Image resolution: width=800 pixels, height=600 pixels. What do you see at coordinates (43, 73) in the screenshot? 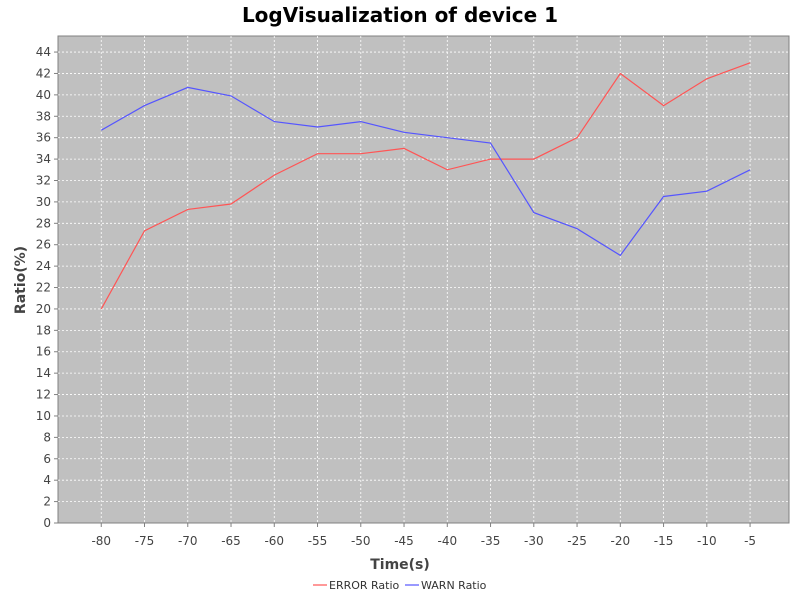
I see `y-tick-label: 42` at bounding box center [43, 73].